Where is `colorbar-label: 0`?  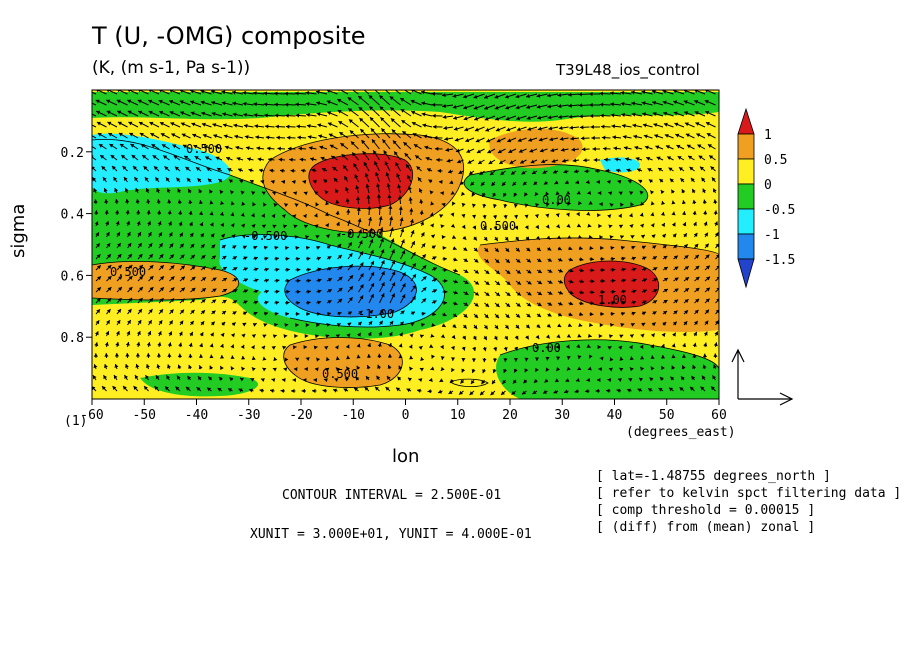
colorbar-label: 0 is located at coordinates (768, 185).